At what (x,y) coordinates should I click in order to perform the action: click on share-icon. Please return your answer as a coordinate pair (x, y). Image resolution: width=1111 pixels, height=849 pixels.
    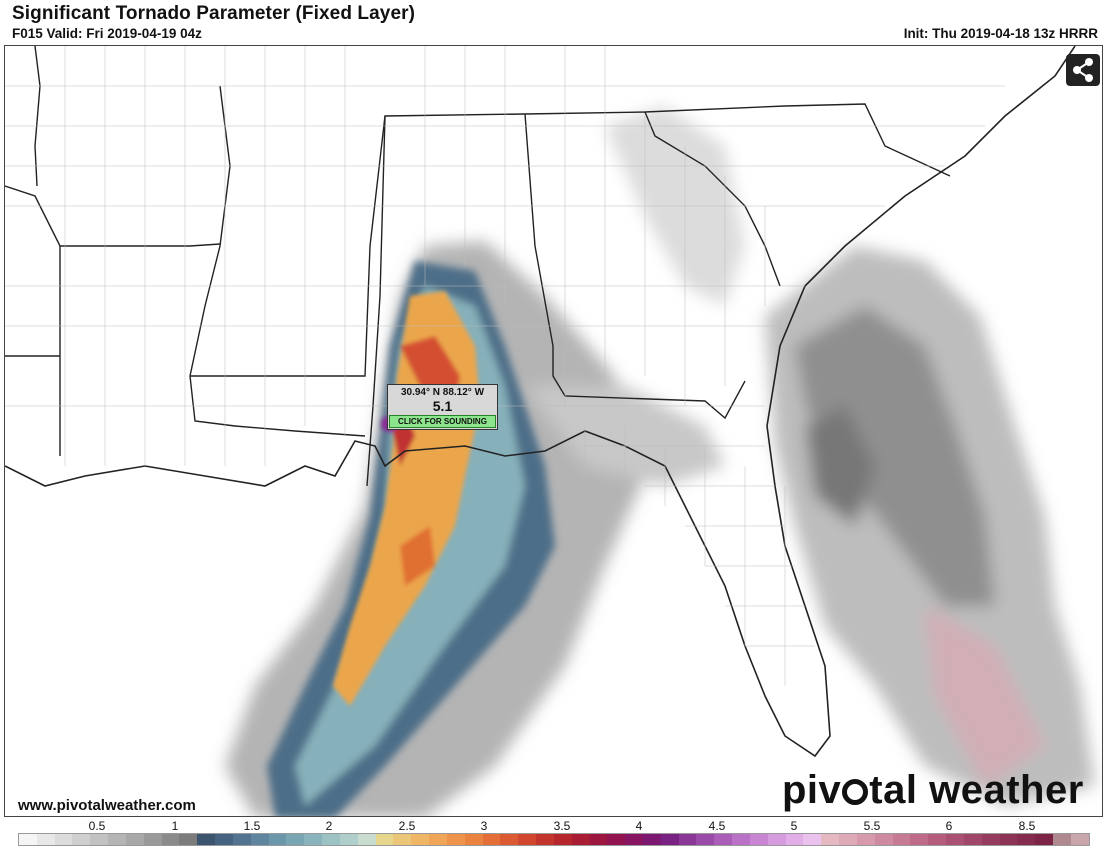
    Looking at the image, I should click on (1083, 70).